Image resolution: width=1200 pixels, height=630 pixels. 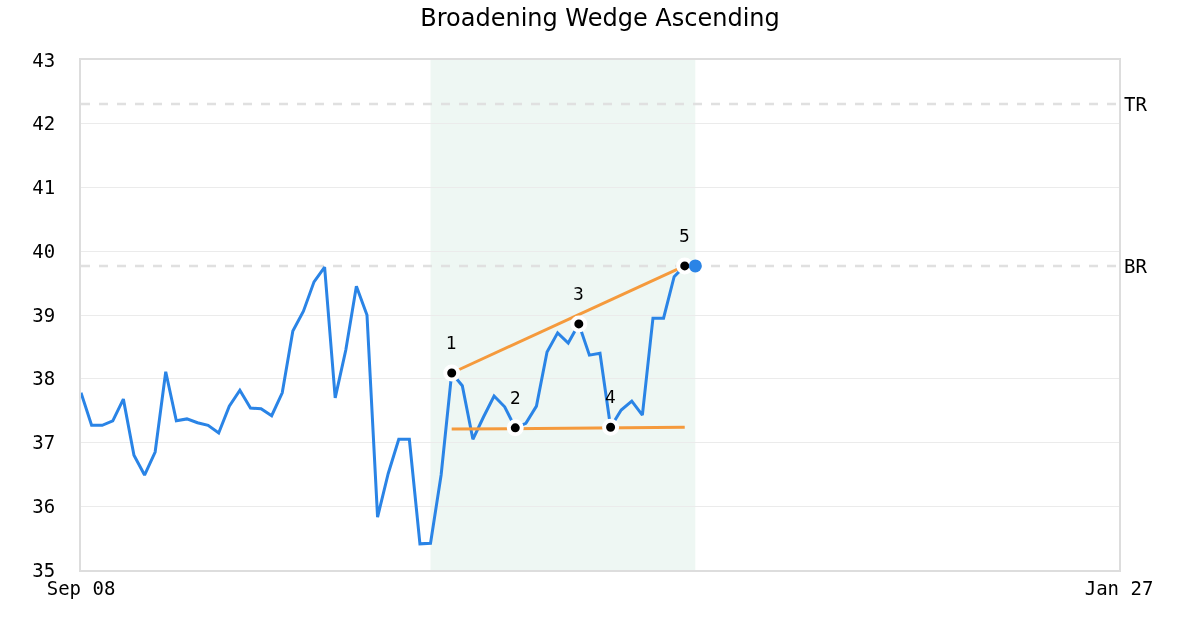 I want to click on annotation: 1, so click(x=451, y=343).